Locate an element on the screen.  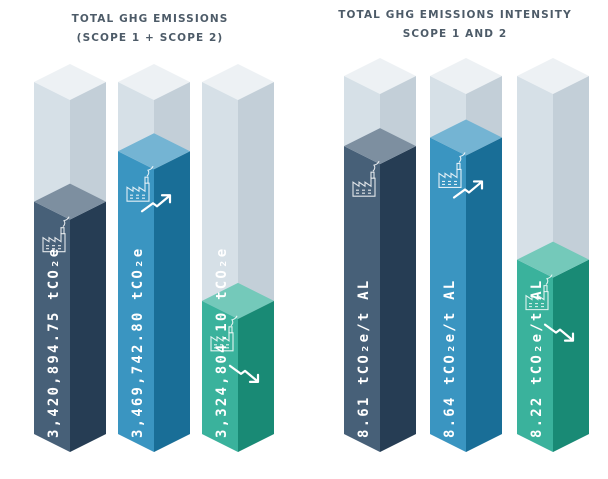
bar-column: 8.22 tCO₂e/t AL is located at coordinates (553, 255).